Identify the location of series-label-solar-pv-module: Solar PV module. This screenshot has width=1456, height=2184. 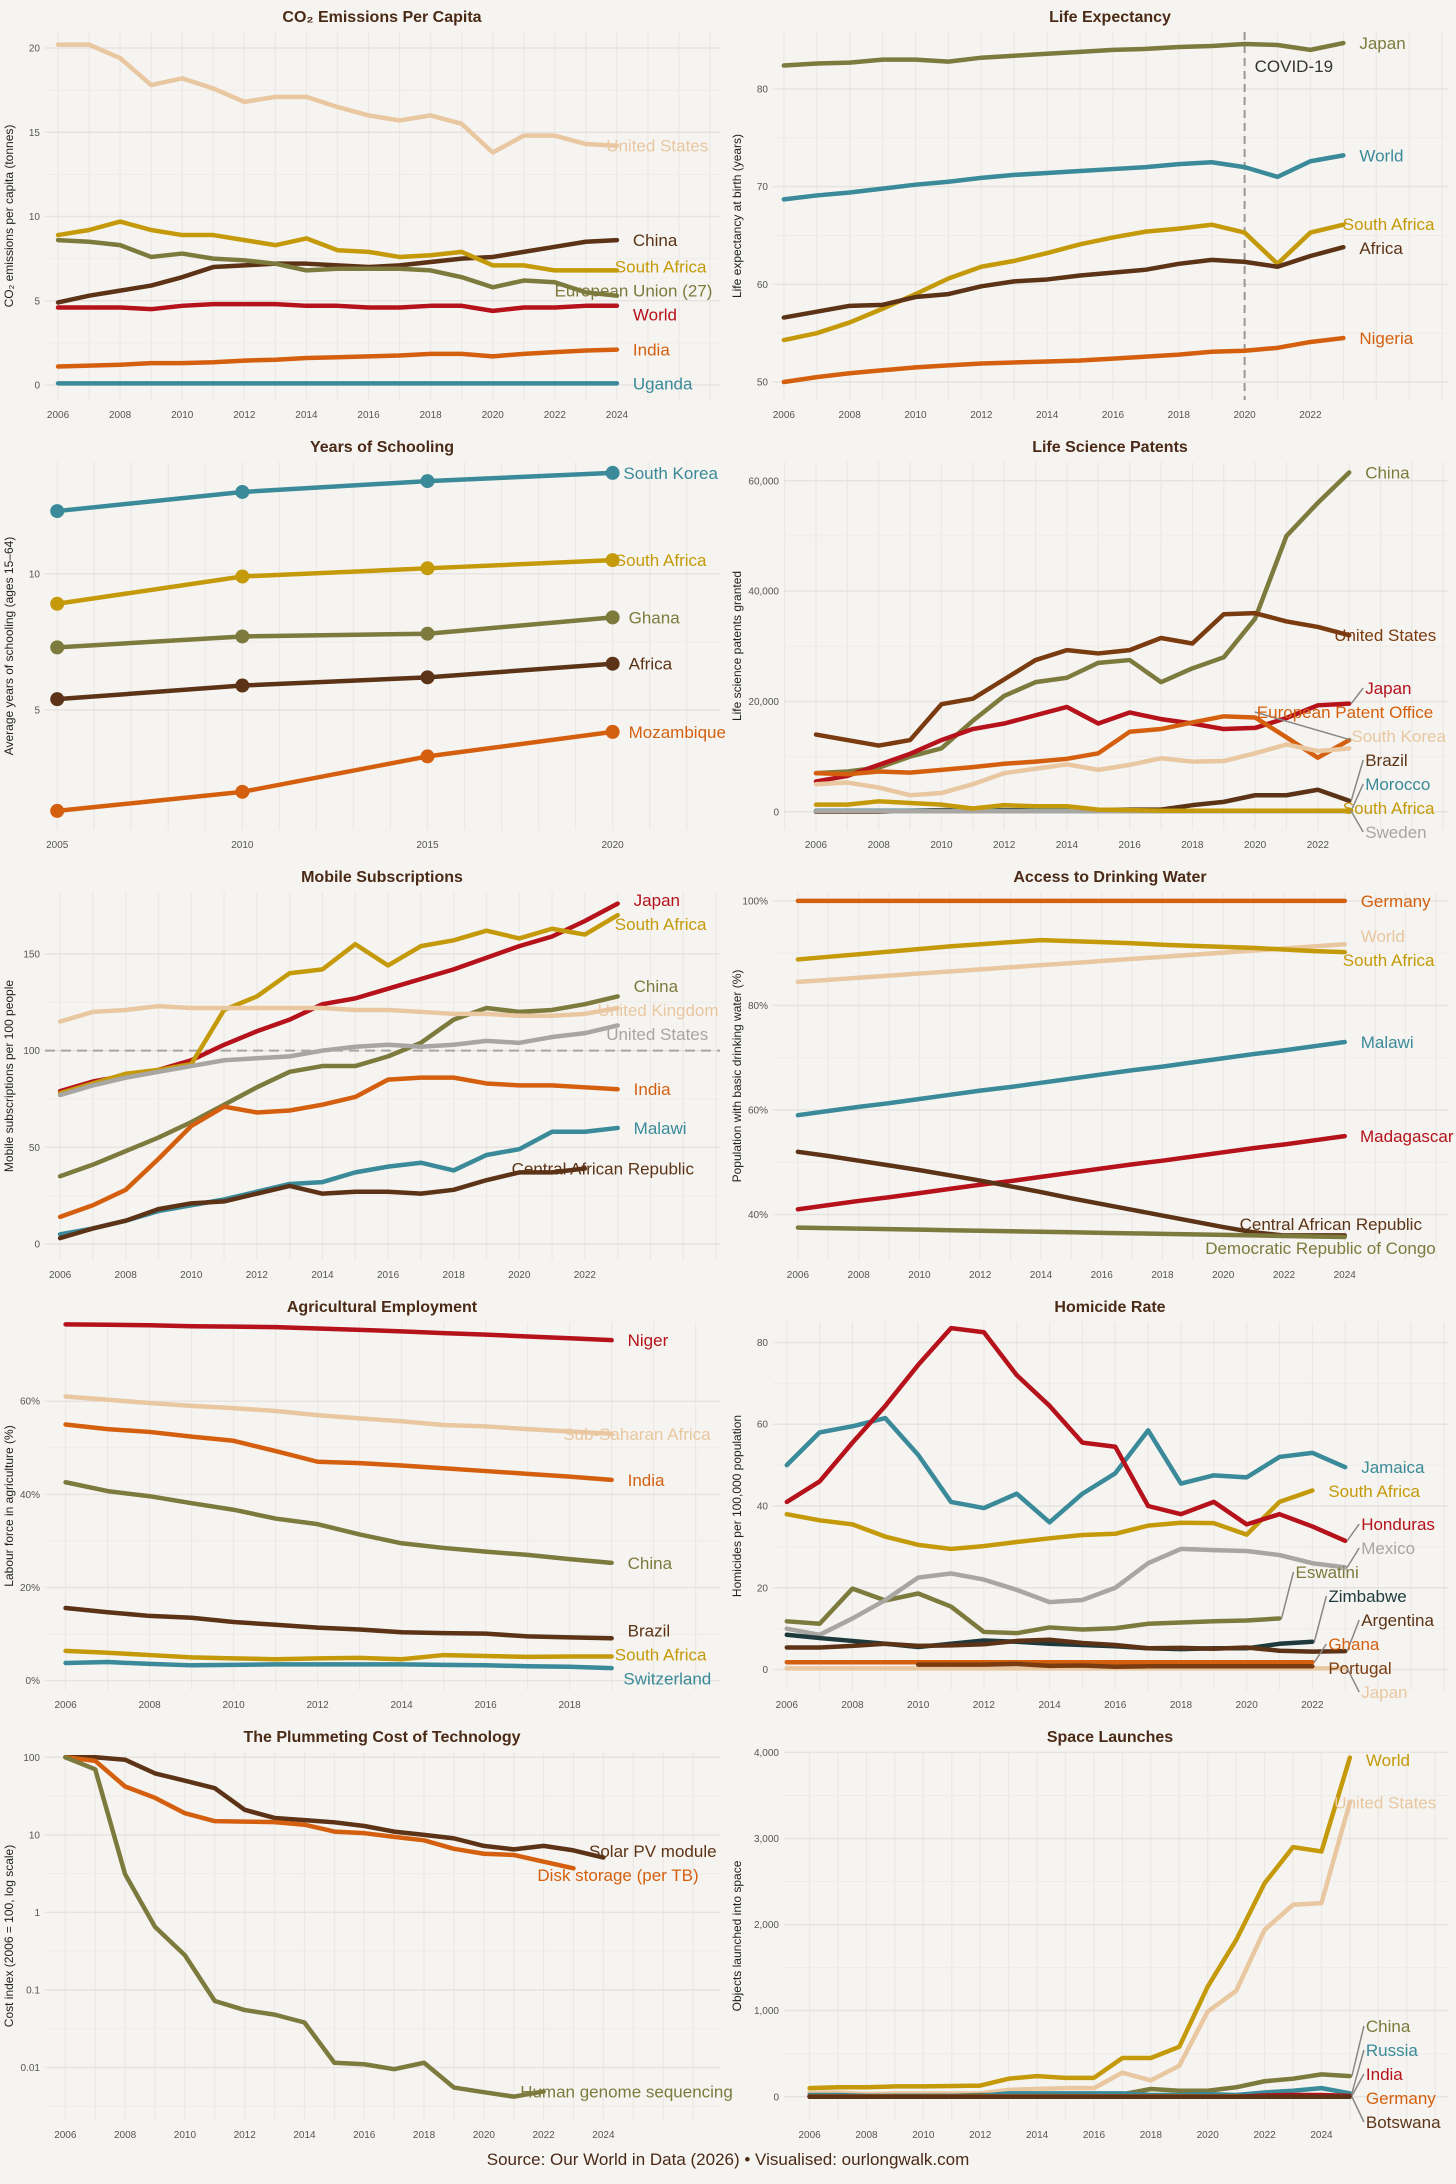
(653, 1851).